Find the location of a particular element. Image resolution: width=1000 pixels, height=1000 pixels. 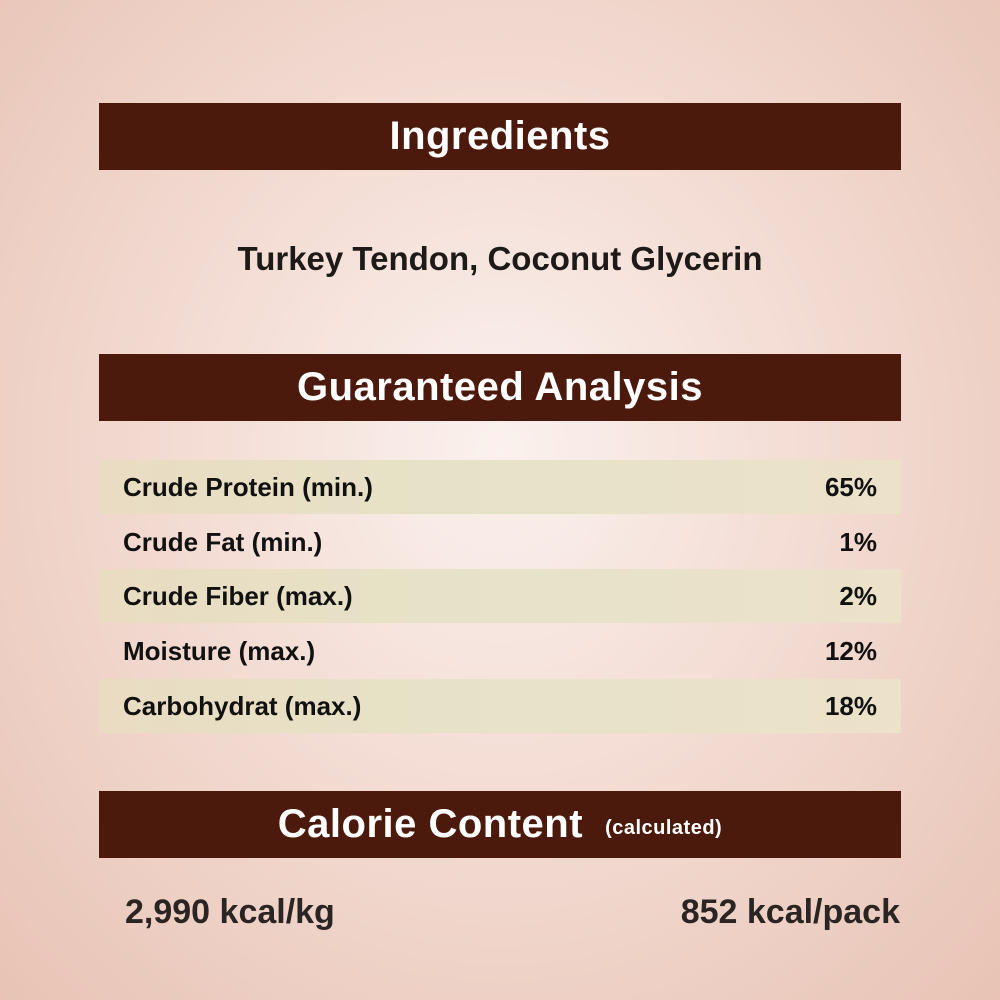

row-value: 2% is located at coordinates (858, 595).